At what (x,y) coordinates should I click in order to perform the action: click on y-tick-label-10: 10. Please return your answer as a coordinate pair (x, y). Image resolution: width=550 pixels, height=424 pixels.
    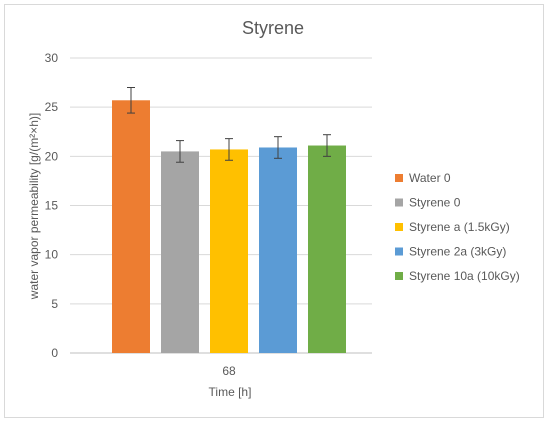
    Looking at the image, I should click on (52, 255).